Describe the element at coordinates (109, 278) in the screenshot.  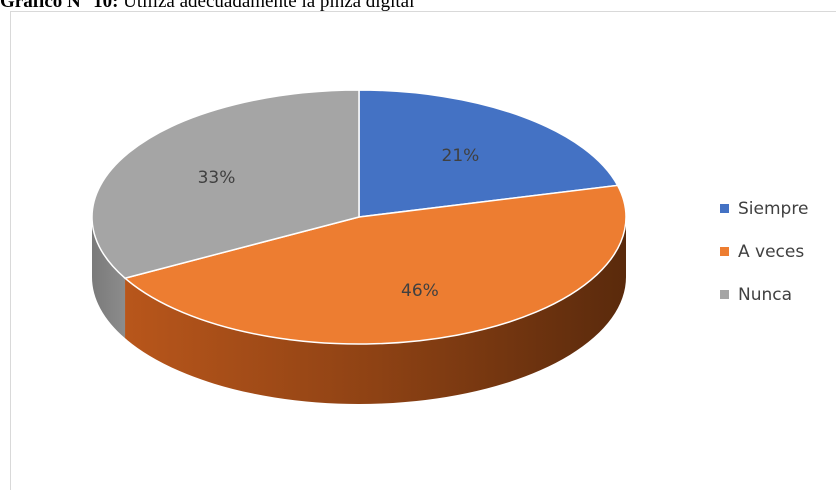
I see `pie-side-nunca` at that location.